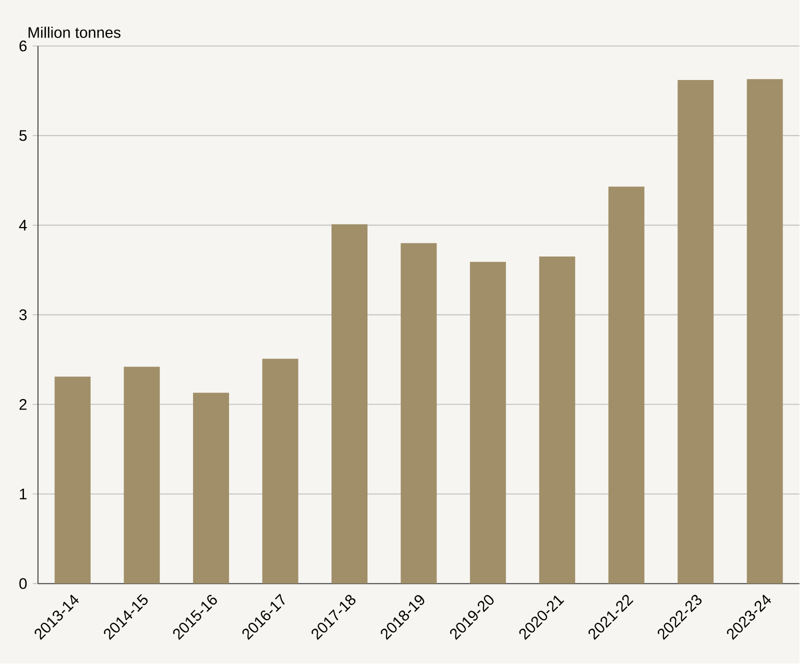  What do you see at coordinates (23, 46) in the screenshot?
I see `y-tick-label: 6` at bounding box center [23, 46].